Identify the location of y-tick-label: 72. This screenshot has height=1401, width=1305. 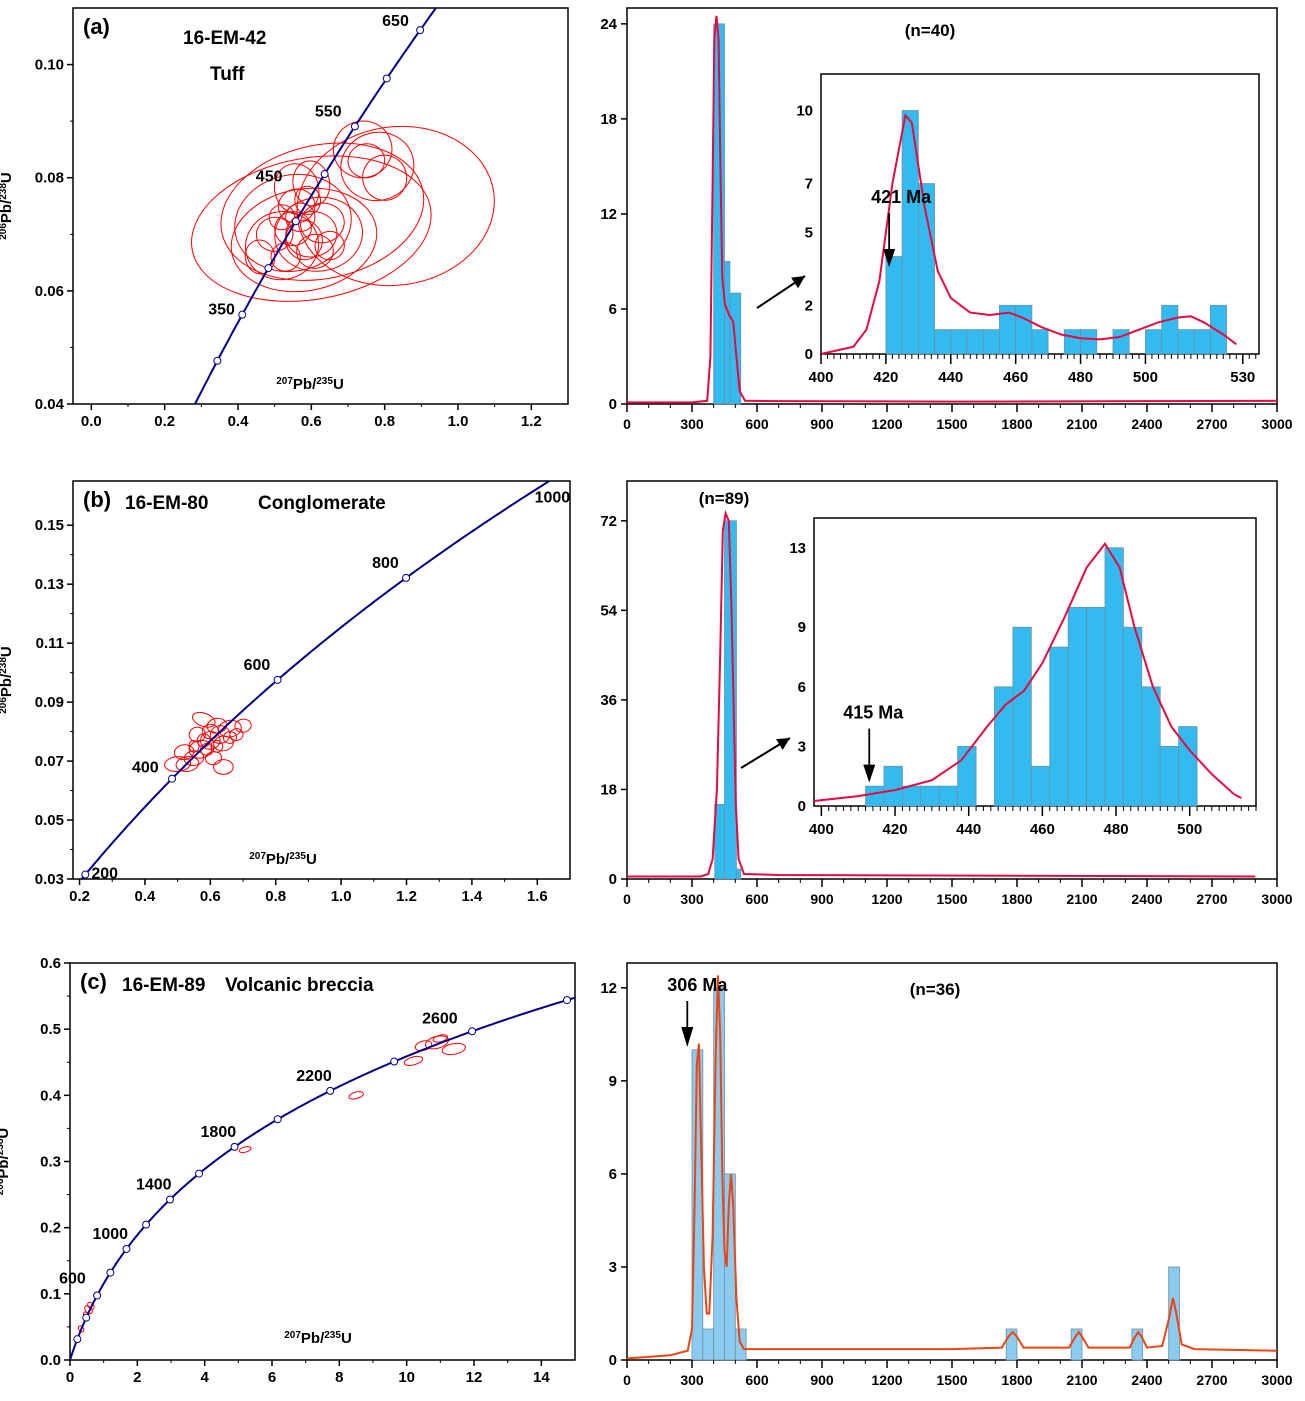
(608, 521).